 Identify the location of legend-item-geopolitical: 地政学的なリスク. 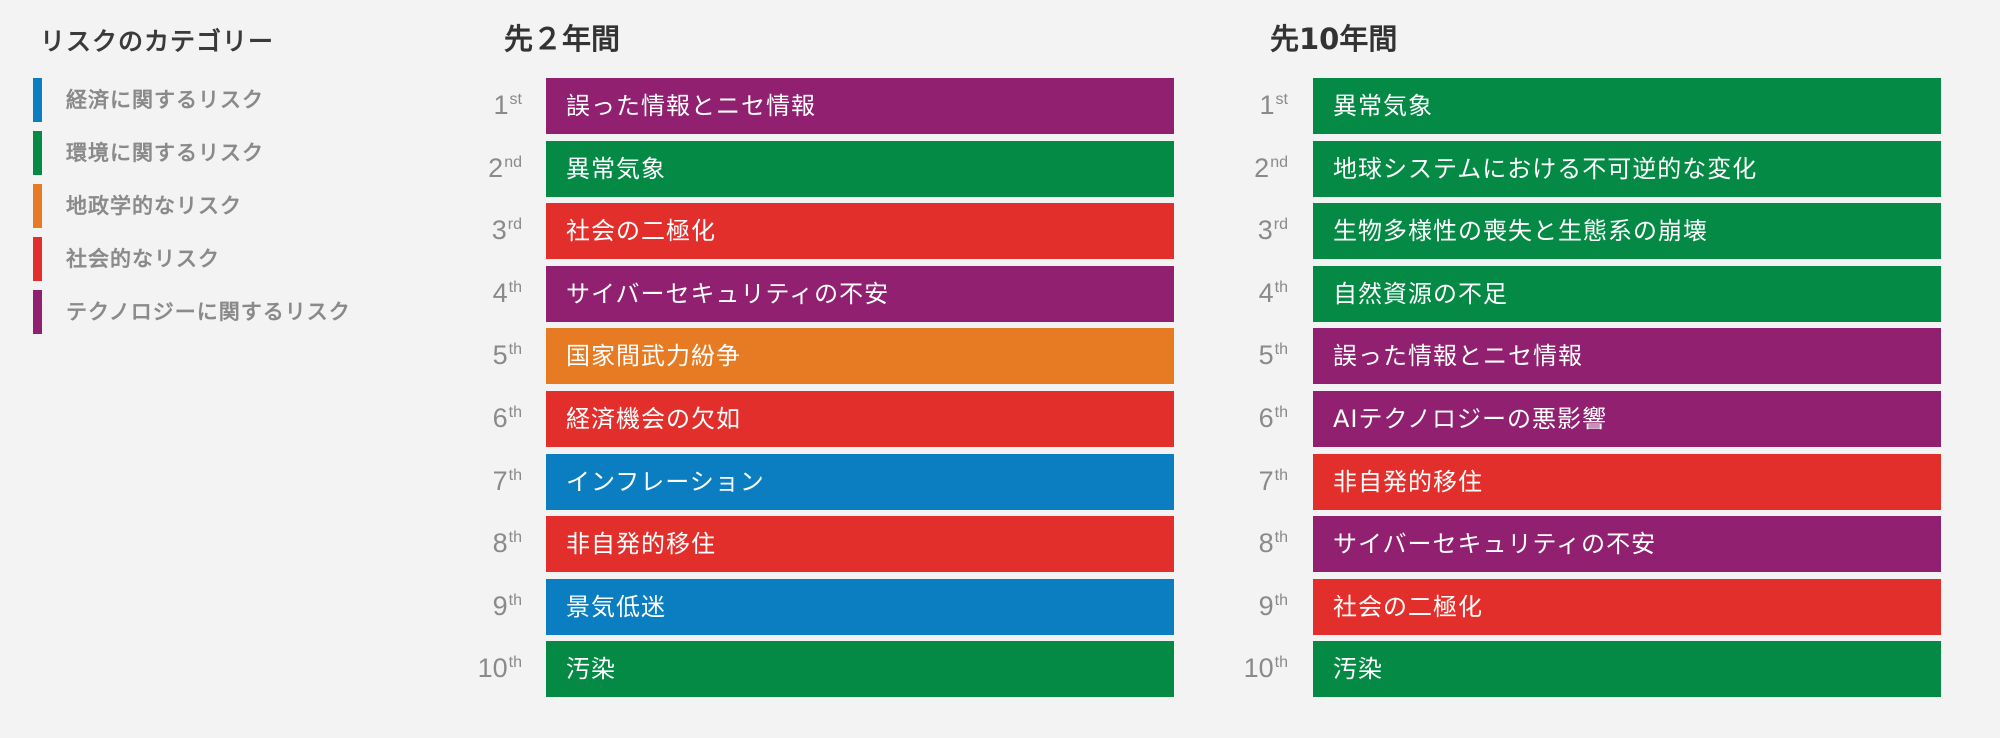
(230, 206).